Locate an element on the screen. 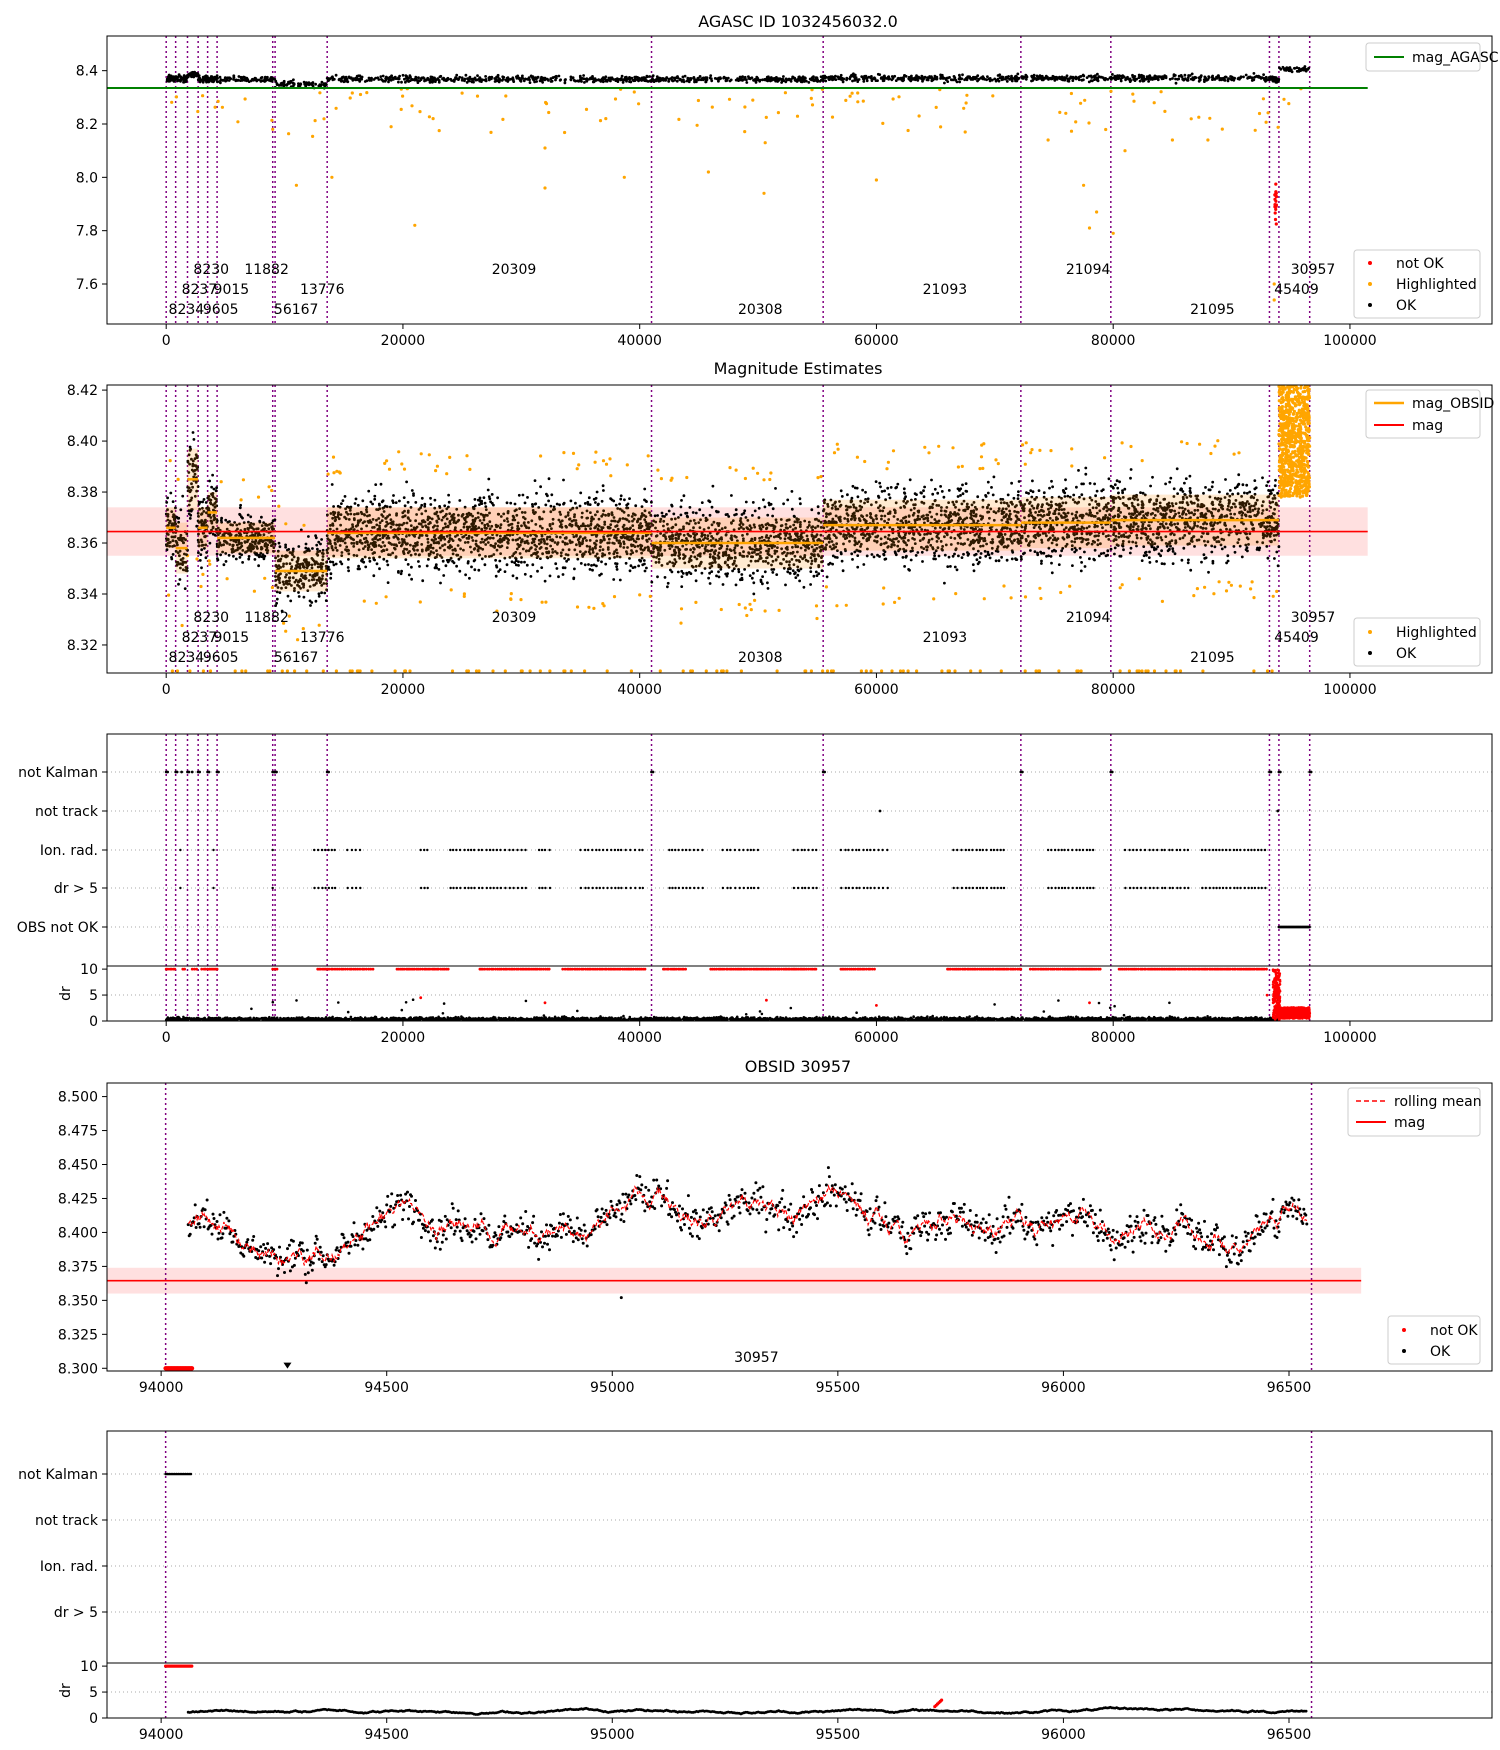  obsid-number-label: 30957 is located at coordinates (756, 1358).